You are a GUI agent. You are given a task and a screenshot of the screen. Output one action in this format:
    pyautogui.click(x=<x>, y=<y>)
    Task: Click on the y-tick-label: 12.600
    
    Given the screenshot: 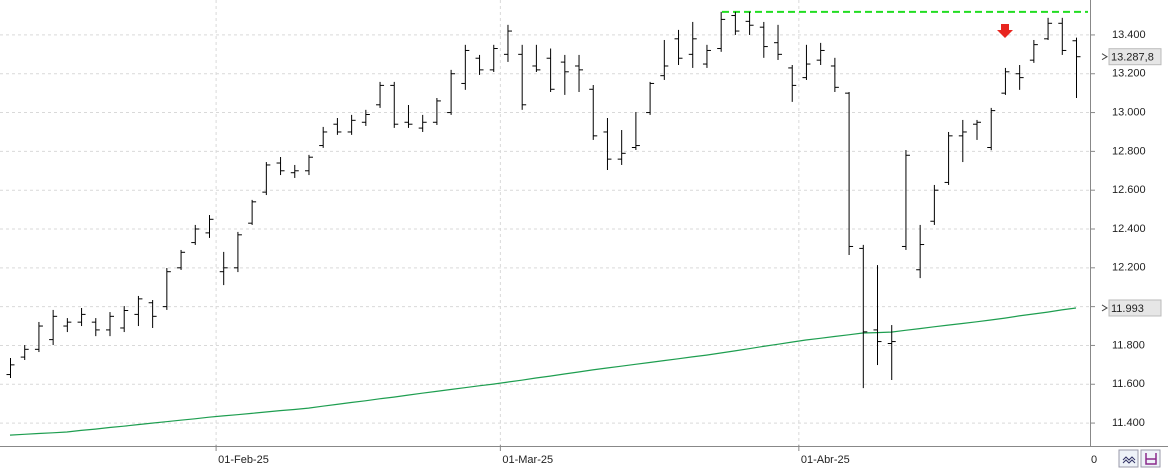 What is the action you would take?
    pyautogui.click(x=1129, y=190)
    